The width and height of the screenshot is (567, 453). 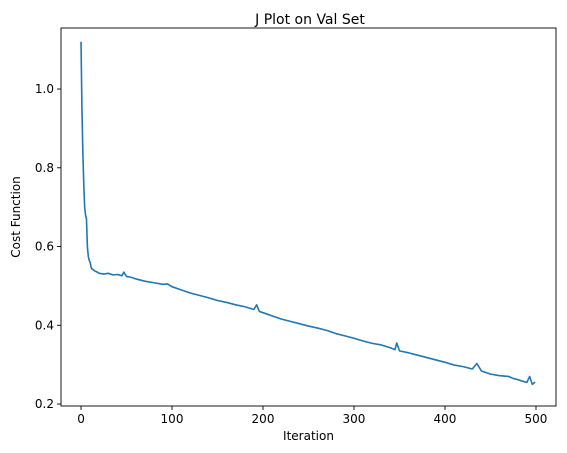 I want to click on y-axis-label: Cost Function, so click(x=16, y=217).